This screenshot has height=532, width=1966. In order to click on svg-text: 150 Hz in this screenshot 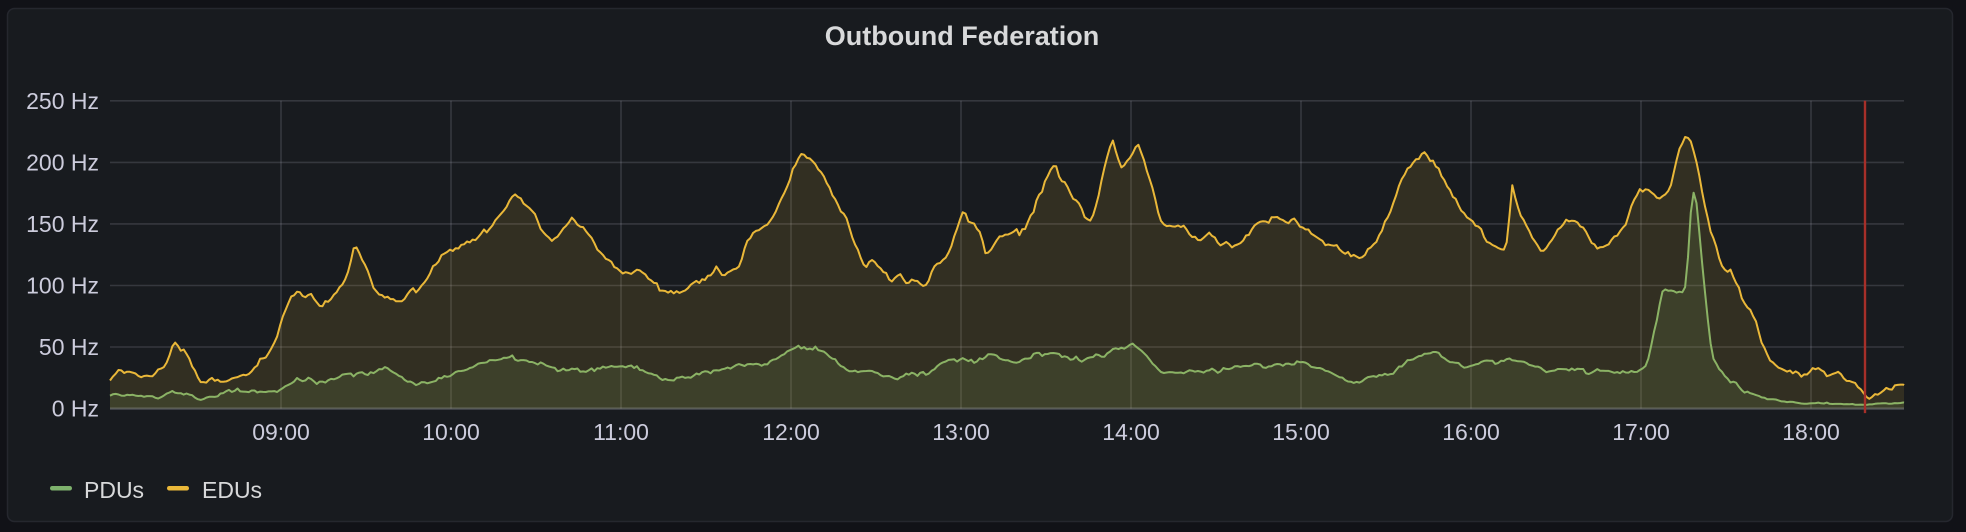, I will do `click(62, 224)`.